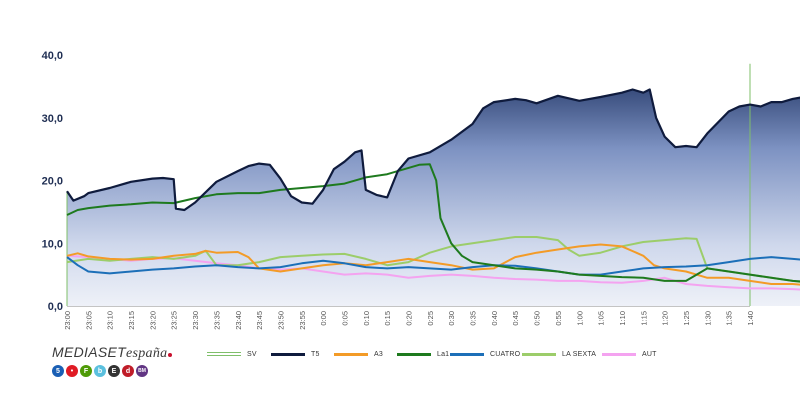 The image size is (800, 417). I want to click on legend-item: A3, so click(358, 354).